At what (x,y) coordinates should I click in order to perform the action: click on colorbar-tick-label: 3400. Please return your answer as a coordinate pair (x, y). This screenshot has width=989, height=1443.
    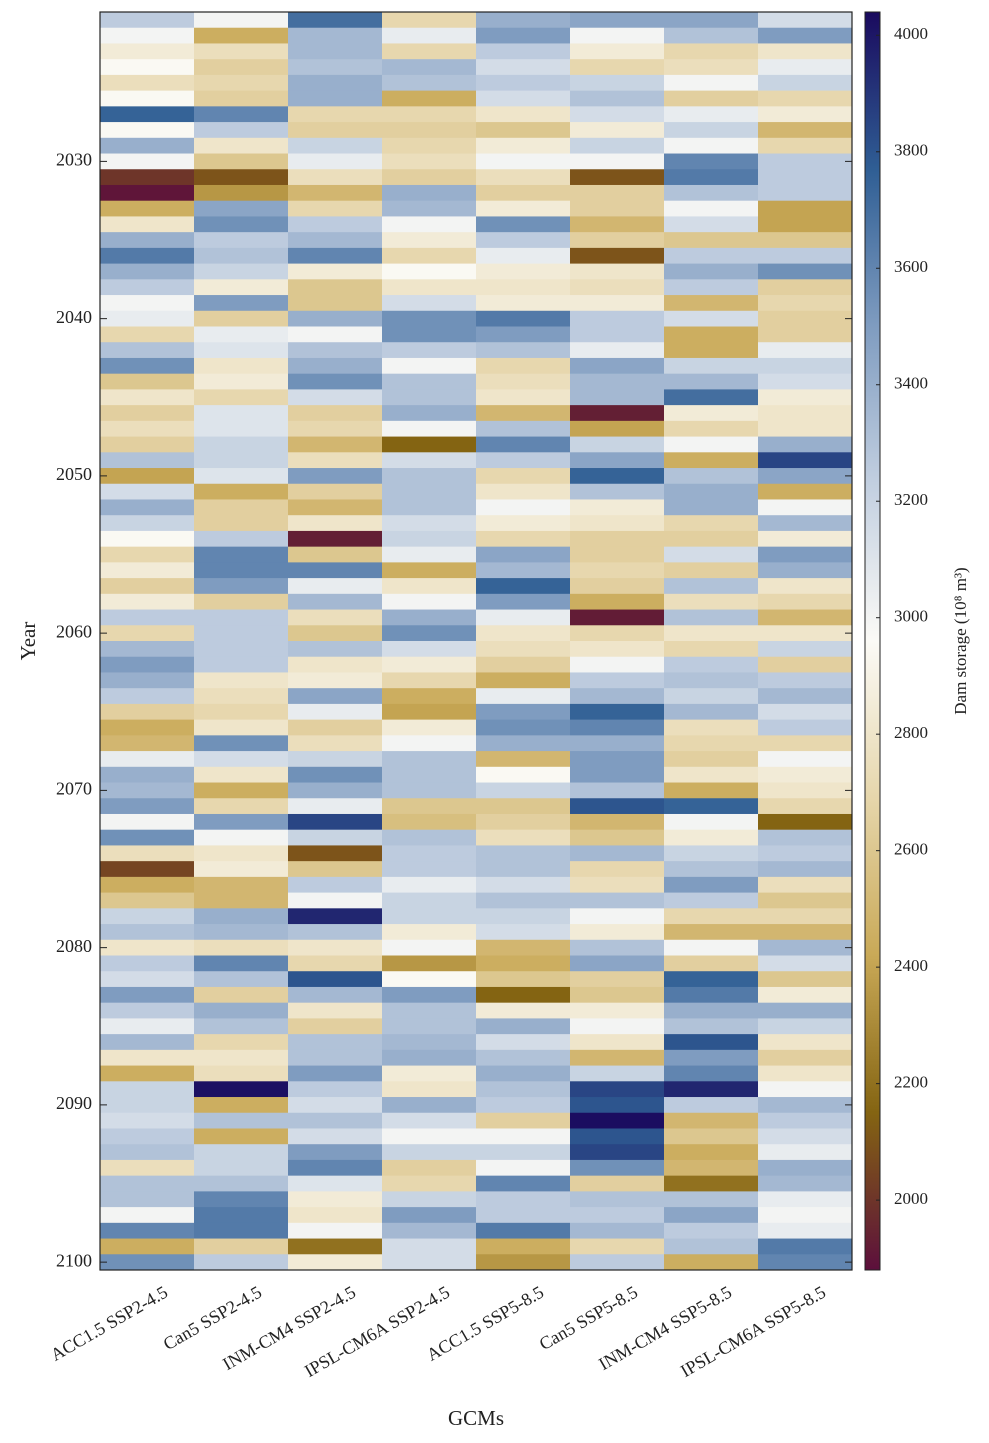
    Looking at the image, I should click on (911, 383).